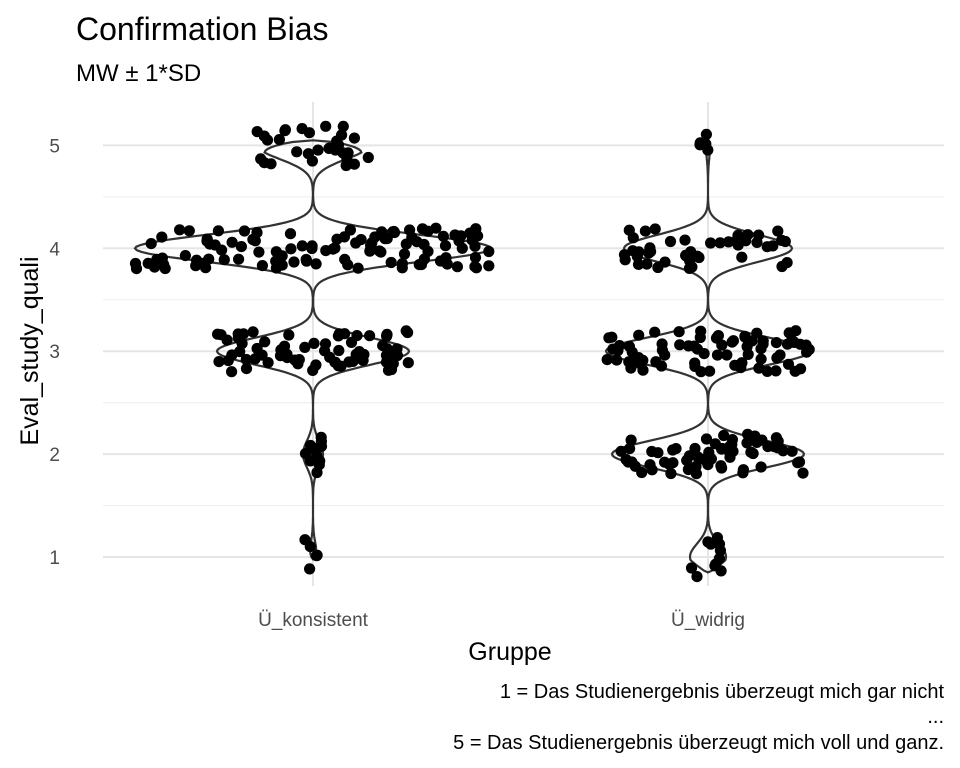 Image resolution: width=960 pixels, height=768 pixels. What do you see at coordinates (509, 652) in the screenshot?
I see `x-axis-title: Gruppe` at bounding box center [509, 652].